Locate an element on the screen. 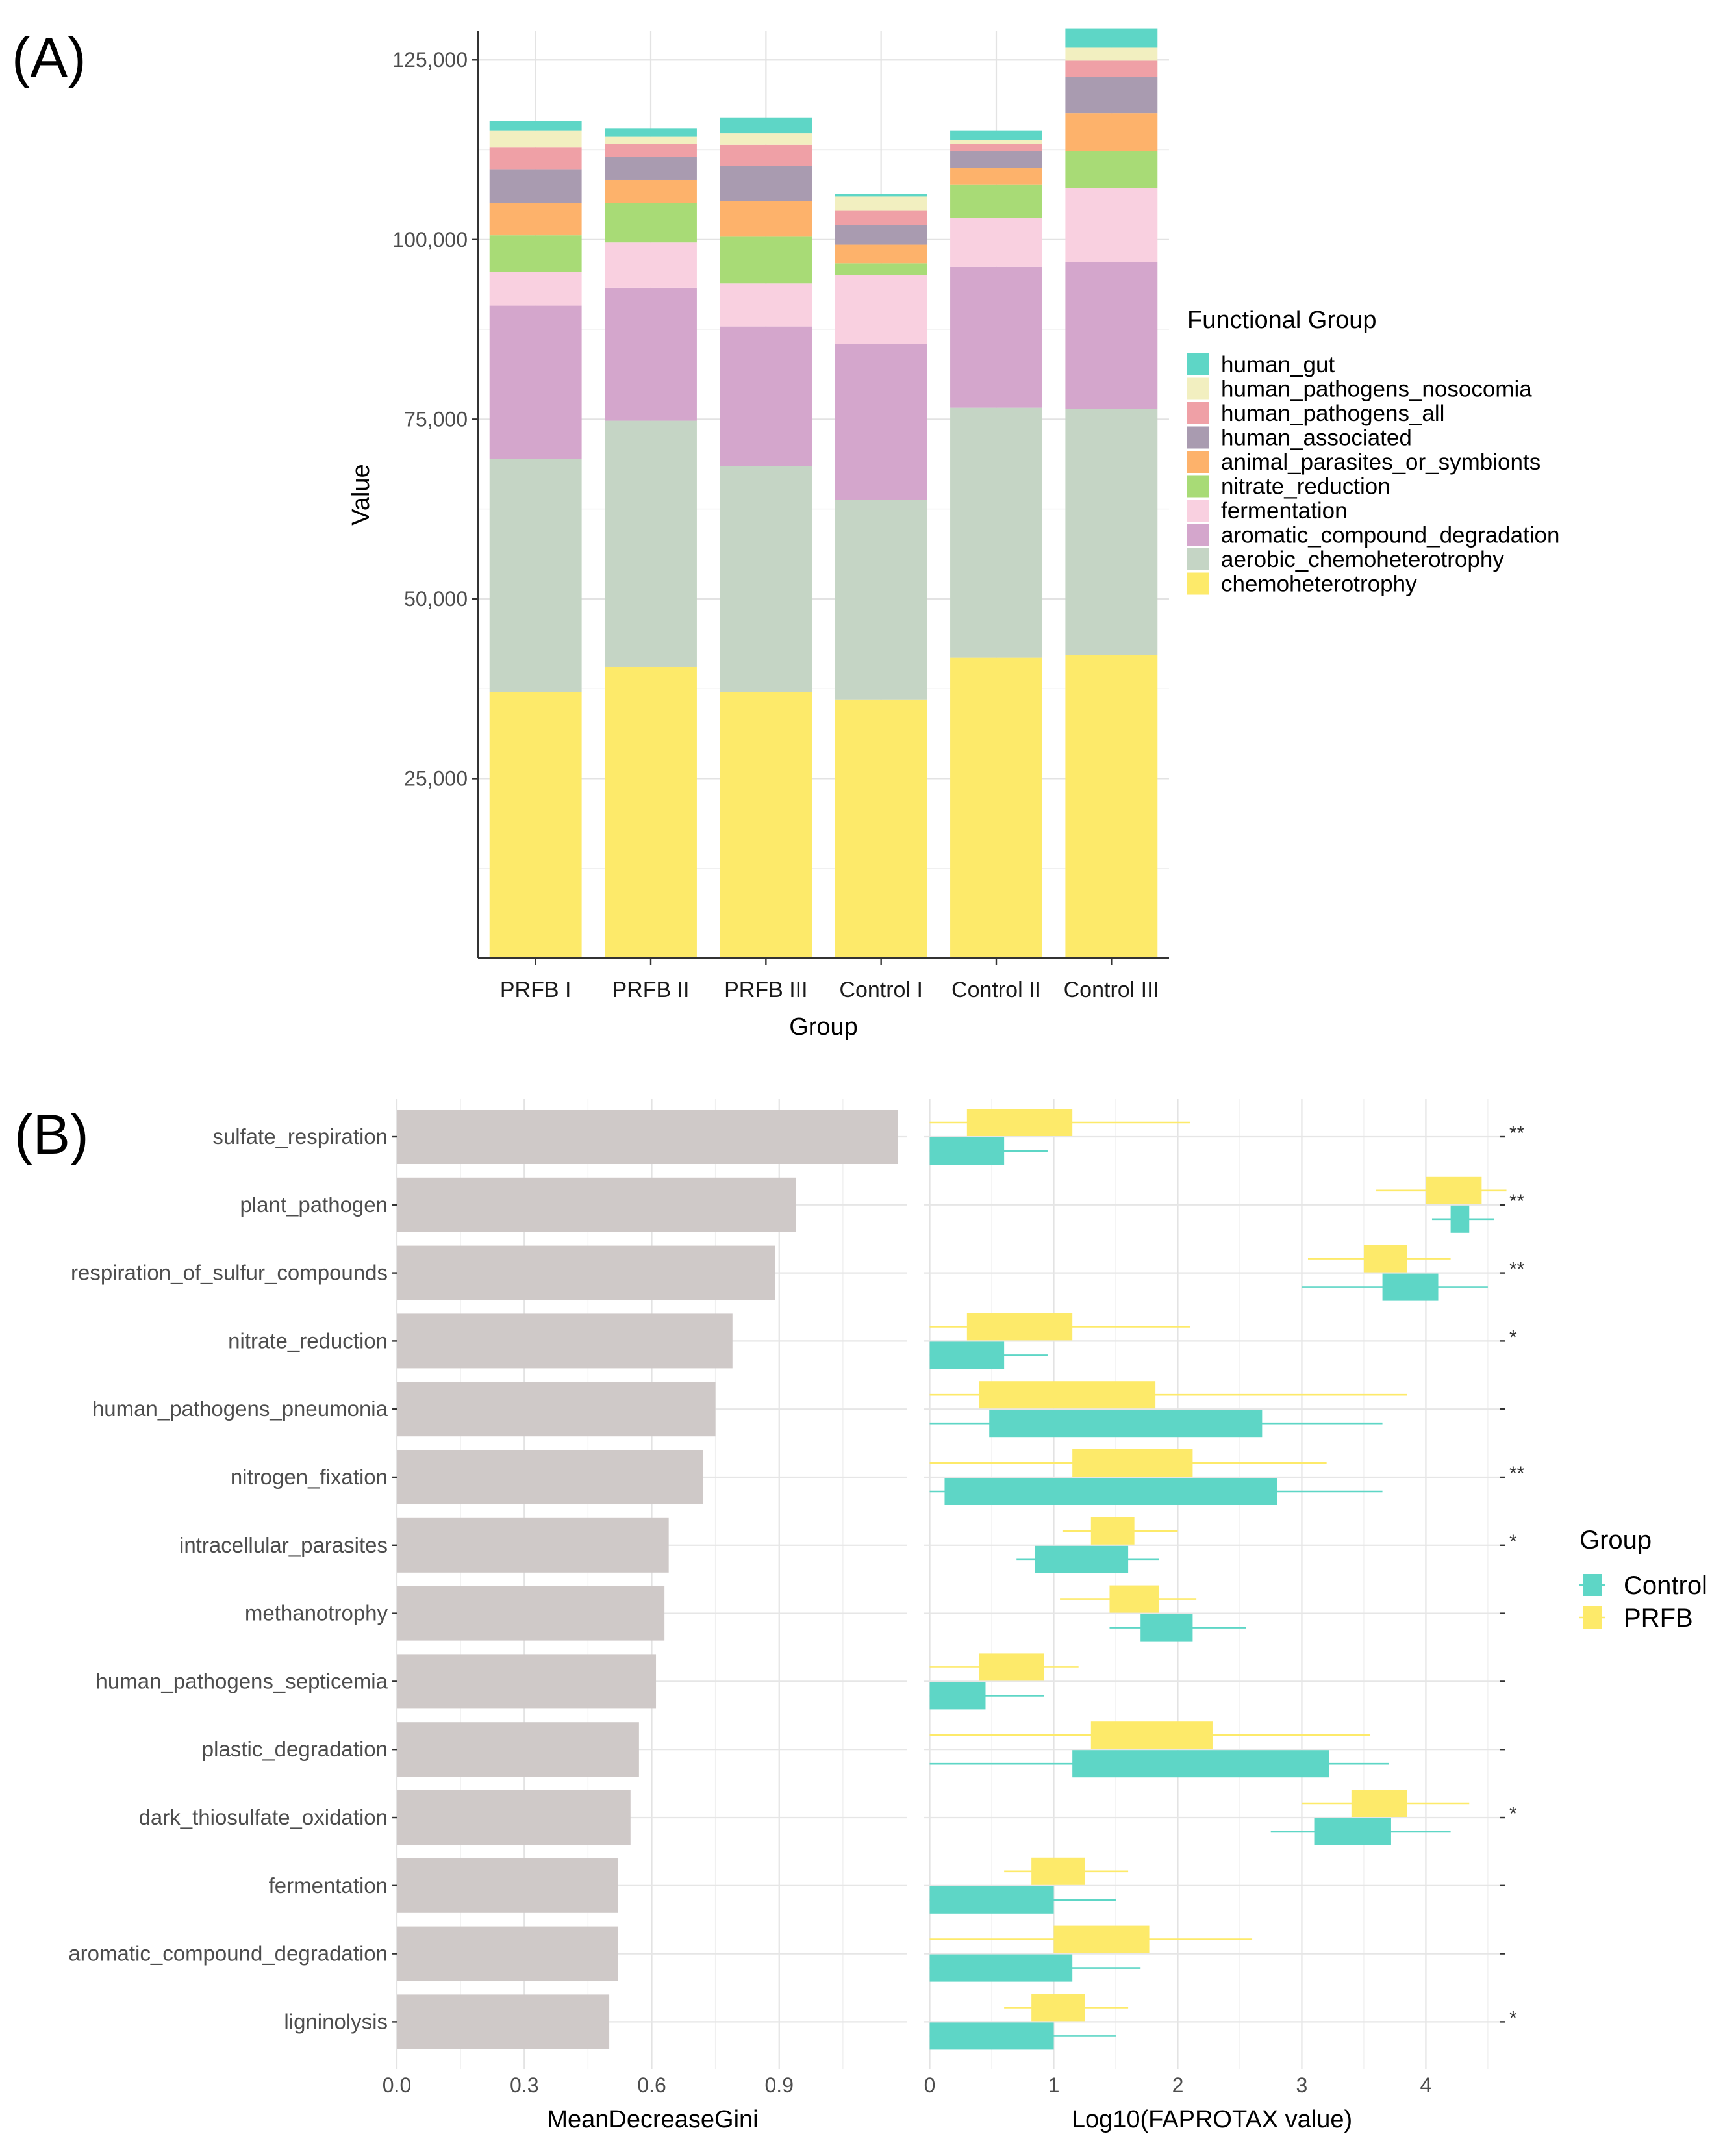 The height and width of the screenshot is (2143, 1736). legend-title: Group is located at coordinates (1615, 1540).